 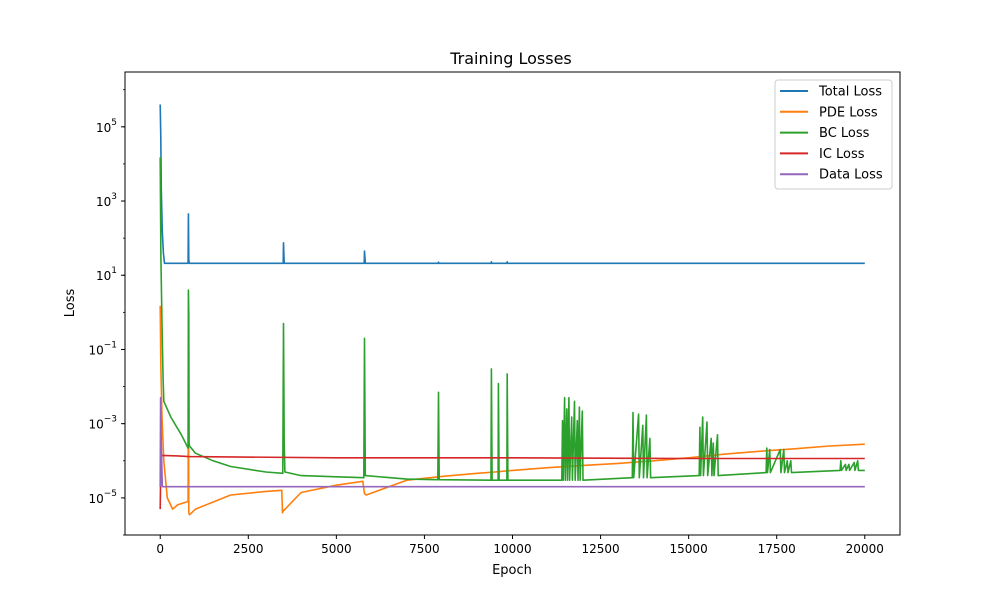 What do you see at coordinates (512, 549) in the screenshot?
I see `x-tick-label: 10000` at bounding box center [512, 549].